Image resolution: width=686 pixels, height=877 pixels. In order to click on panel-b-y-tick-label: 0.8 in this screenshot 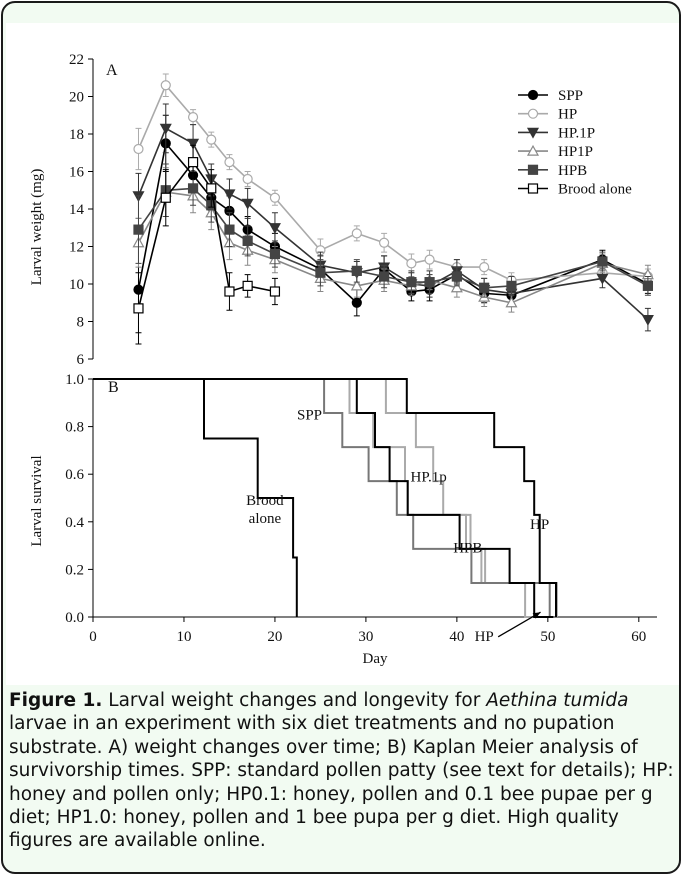, I will do `click(74, 428)`.